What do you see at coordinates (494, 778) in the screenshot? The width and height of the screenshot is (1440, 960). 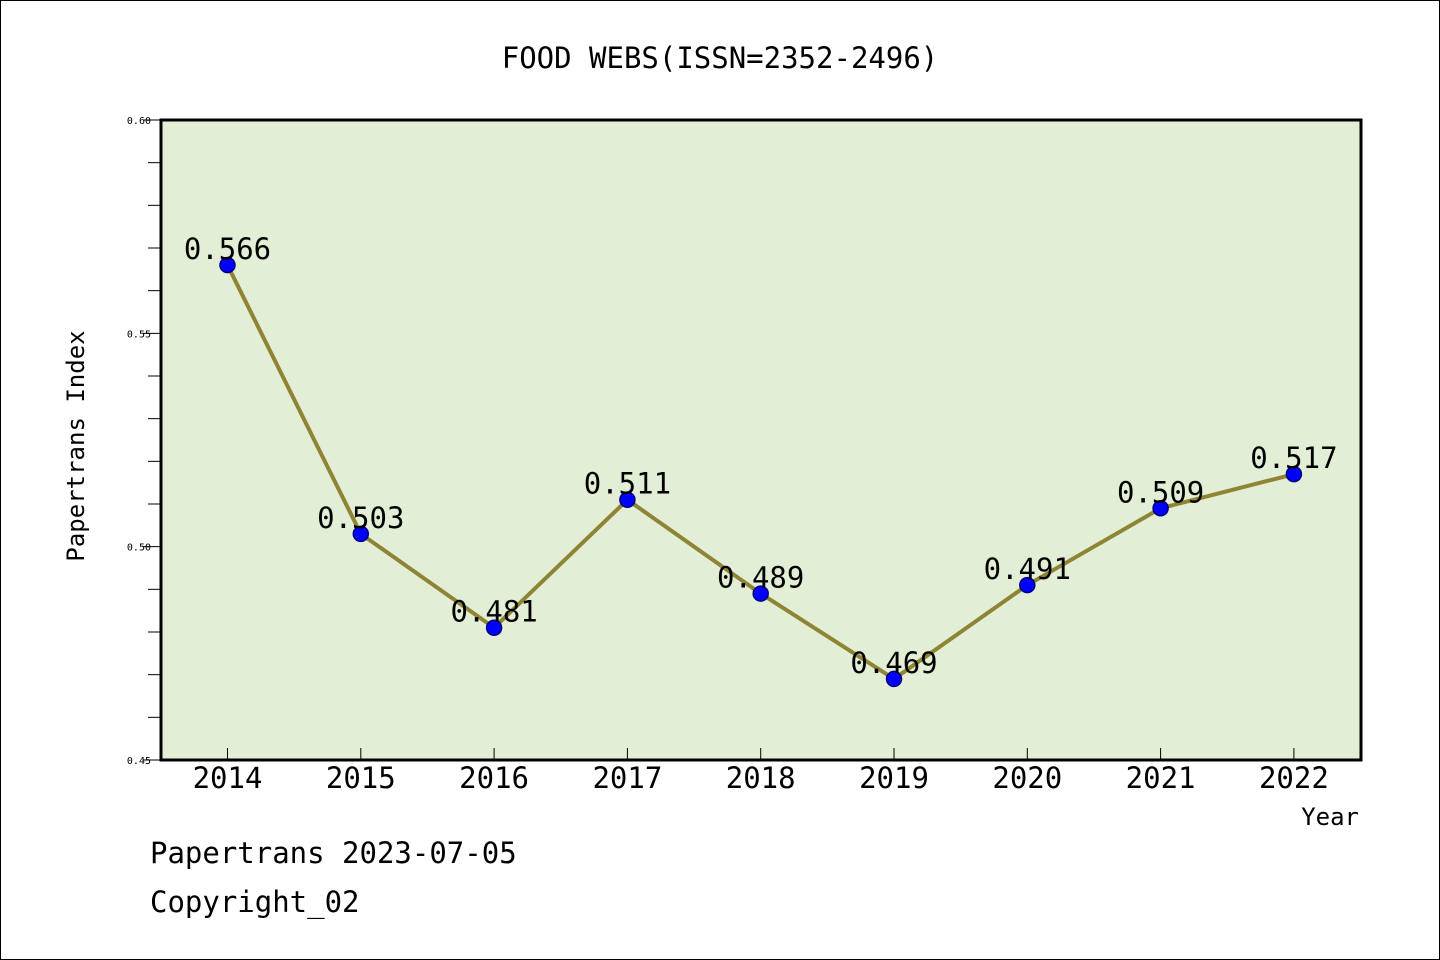 I see `x-tick-label: 2016` at bounding box center [494, 778].